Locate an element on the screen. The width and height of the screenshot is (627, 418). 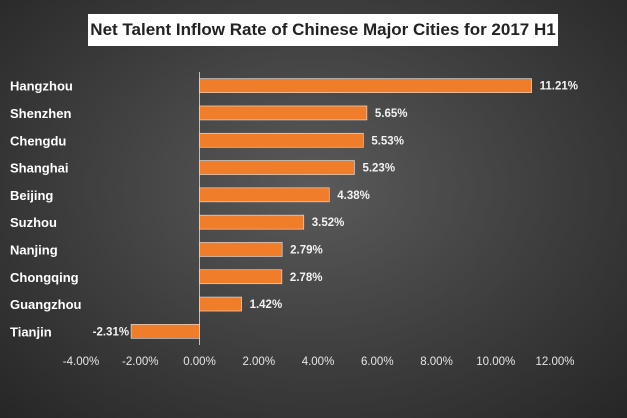
bar-hangzhou is located at coordinates (365, 85).